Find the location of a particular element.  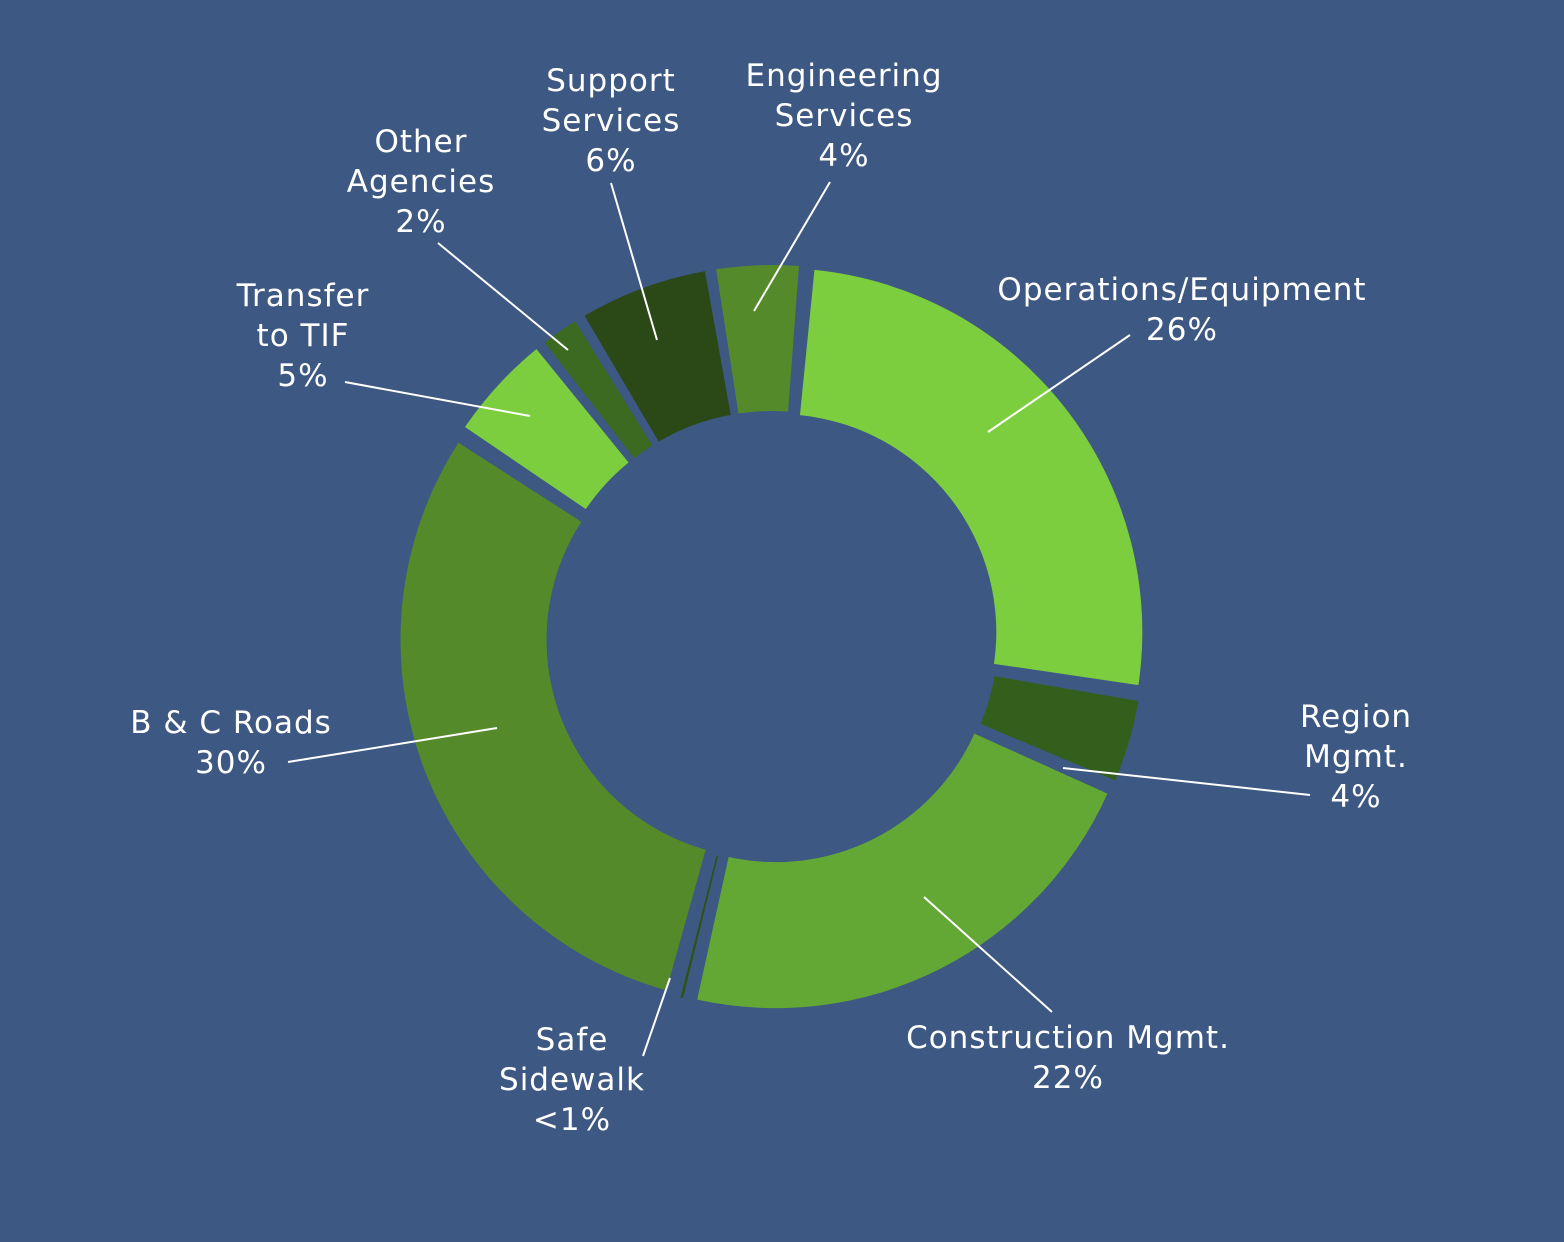

leader-line-transfer-to-tif is located at coordinates (437, 399).